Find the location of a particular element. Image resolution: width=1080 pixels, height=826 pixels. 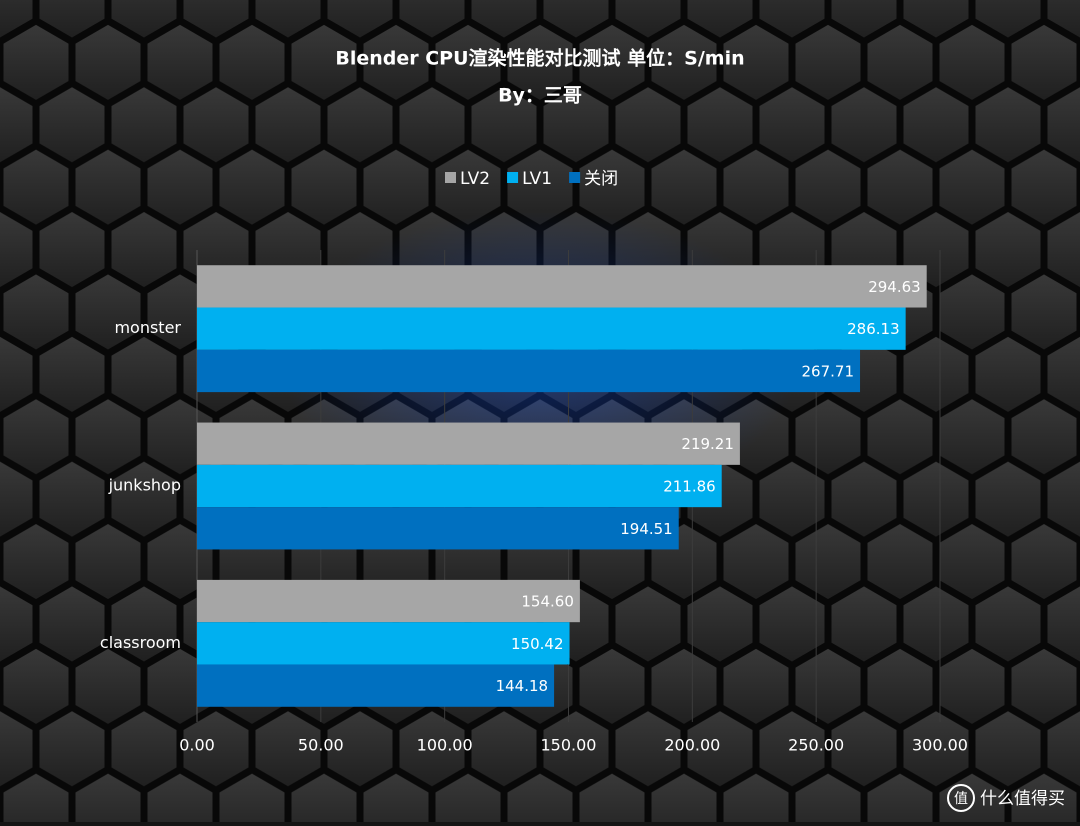

value-label: 267.71 is located at coordinates (828, 371).